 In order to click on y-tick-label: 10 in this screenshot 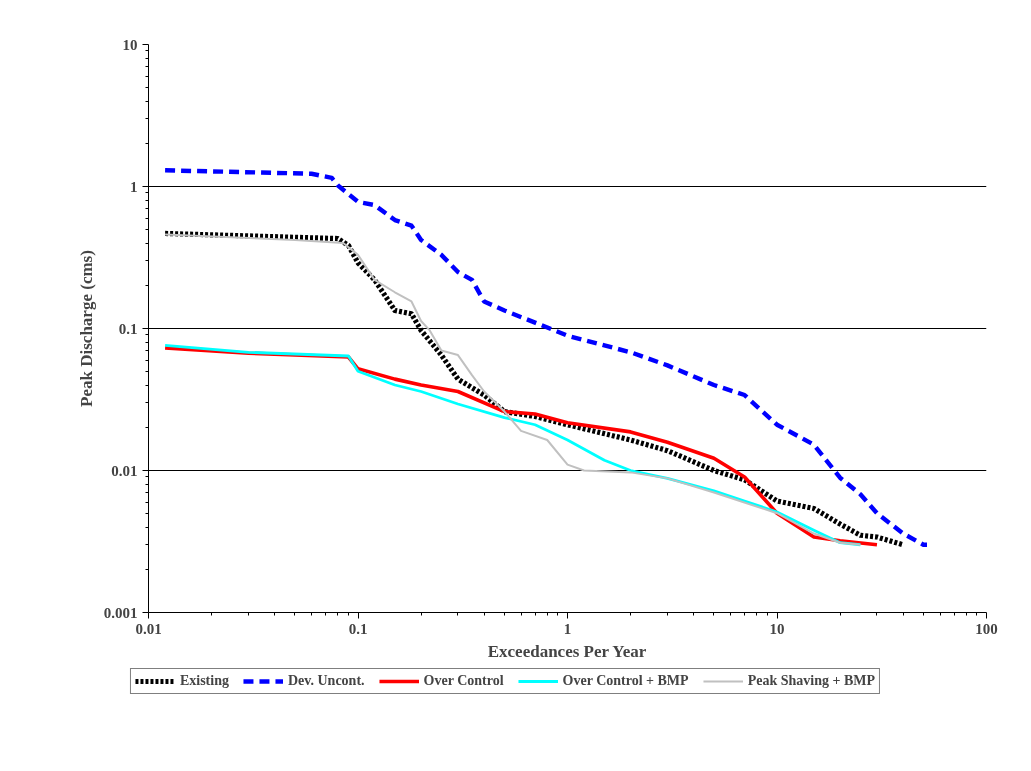, I will do `click(130, 44)`.